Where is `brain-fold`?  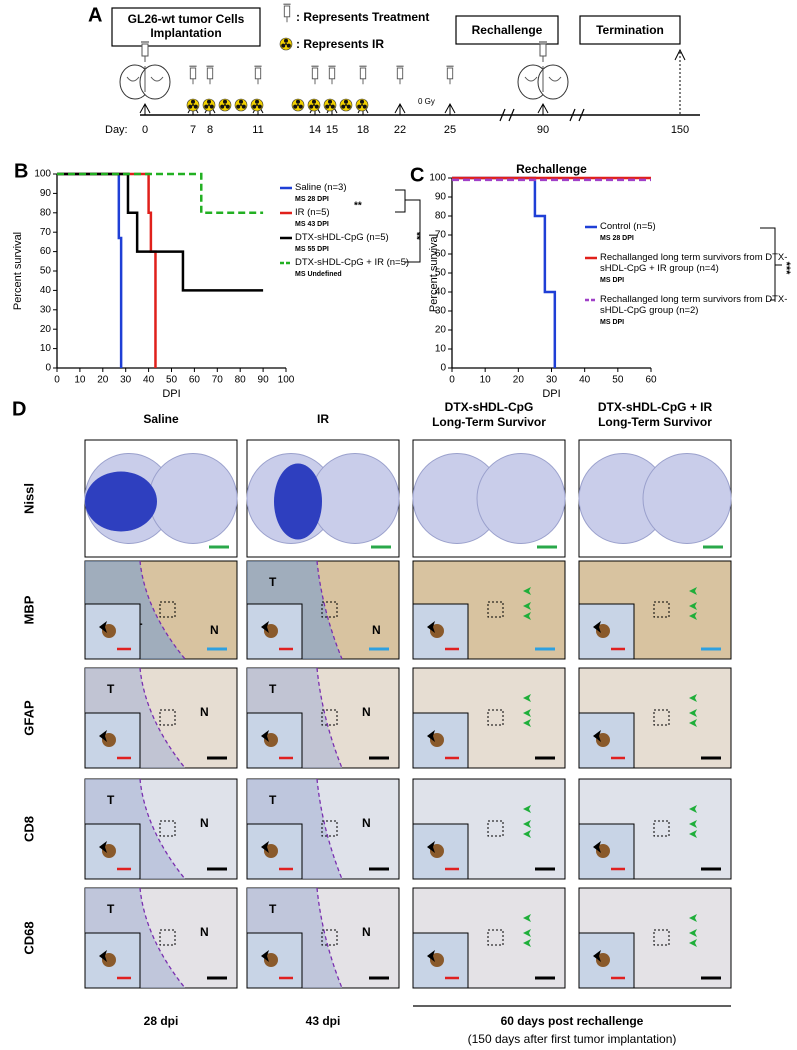
brain-fold is located at coordinates (145, 79).